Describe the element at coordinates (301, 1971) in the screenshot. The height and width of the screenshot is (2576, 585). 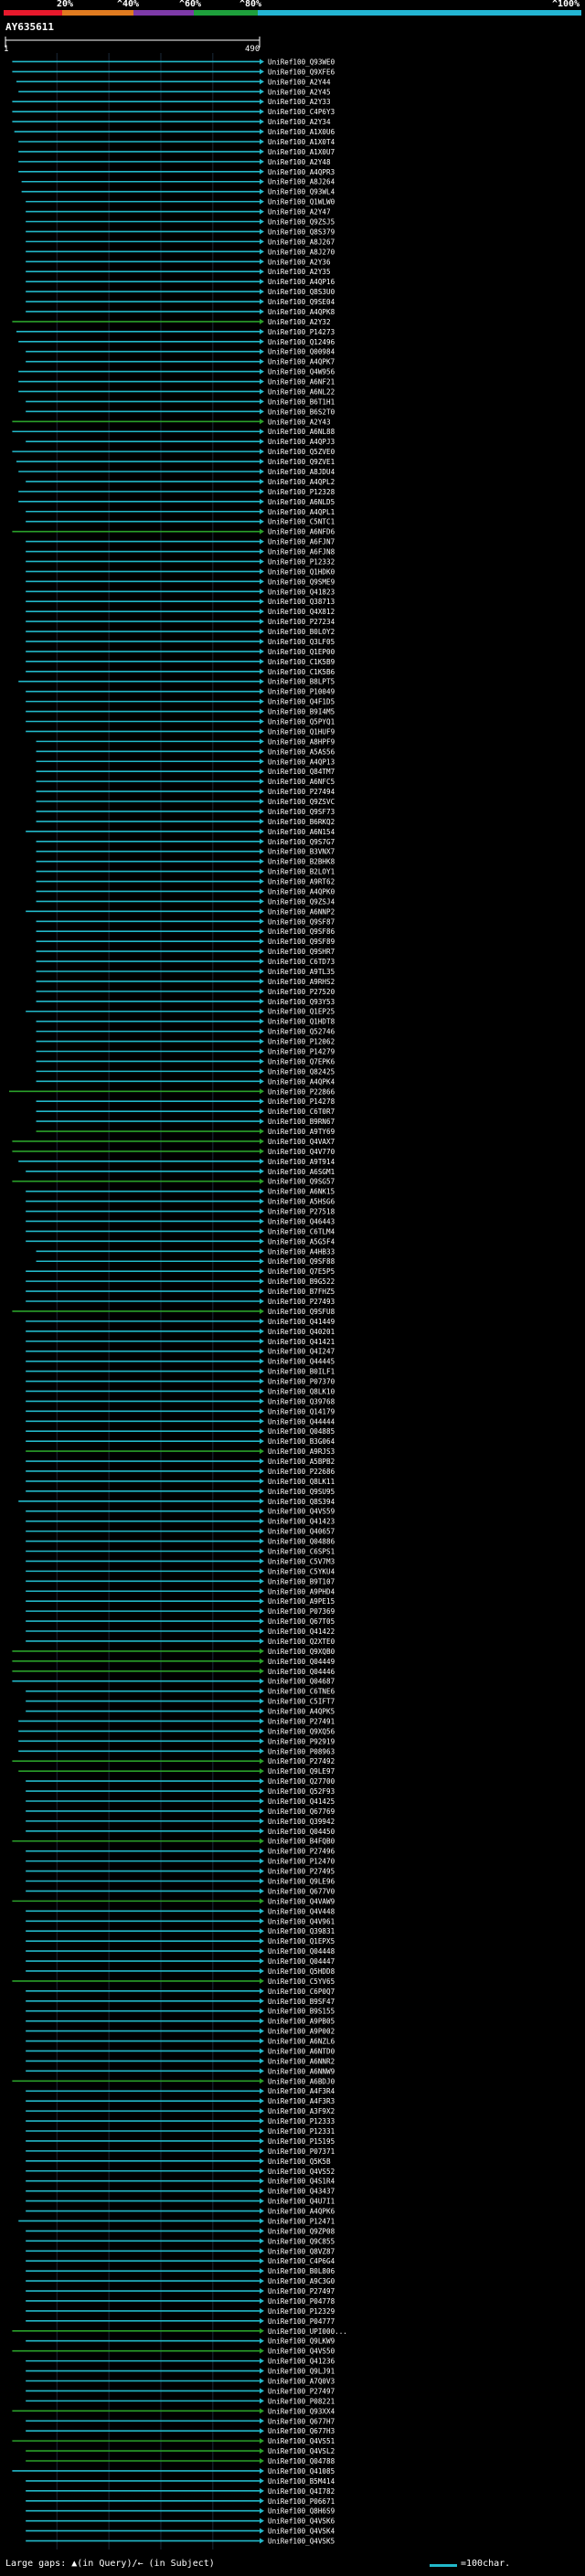
I see `hit-label: UniRef100_Q5HDD8` at that location.